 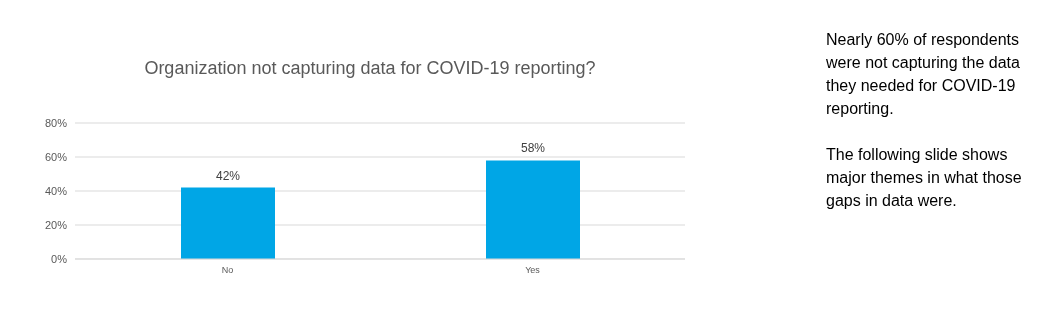 What do you see at coordinates (56, 122) in the screenshot?
I see `y-tick-label: 80%` at bounding box center [56, 122].